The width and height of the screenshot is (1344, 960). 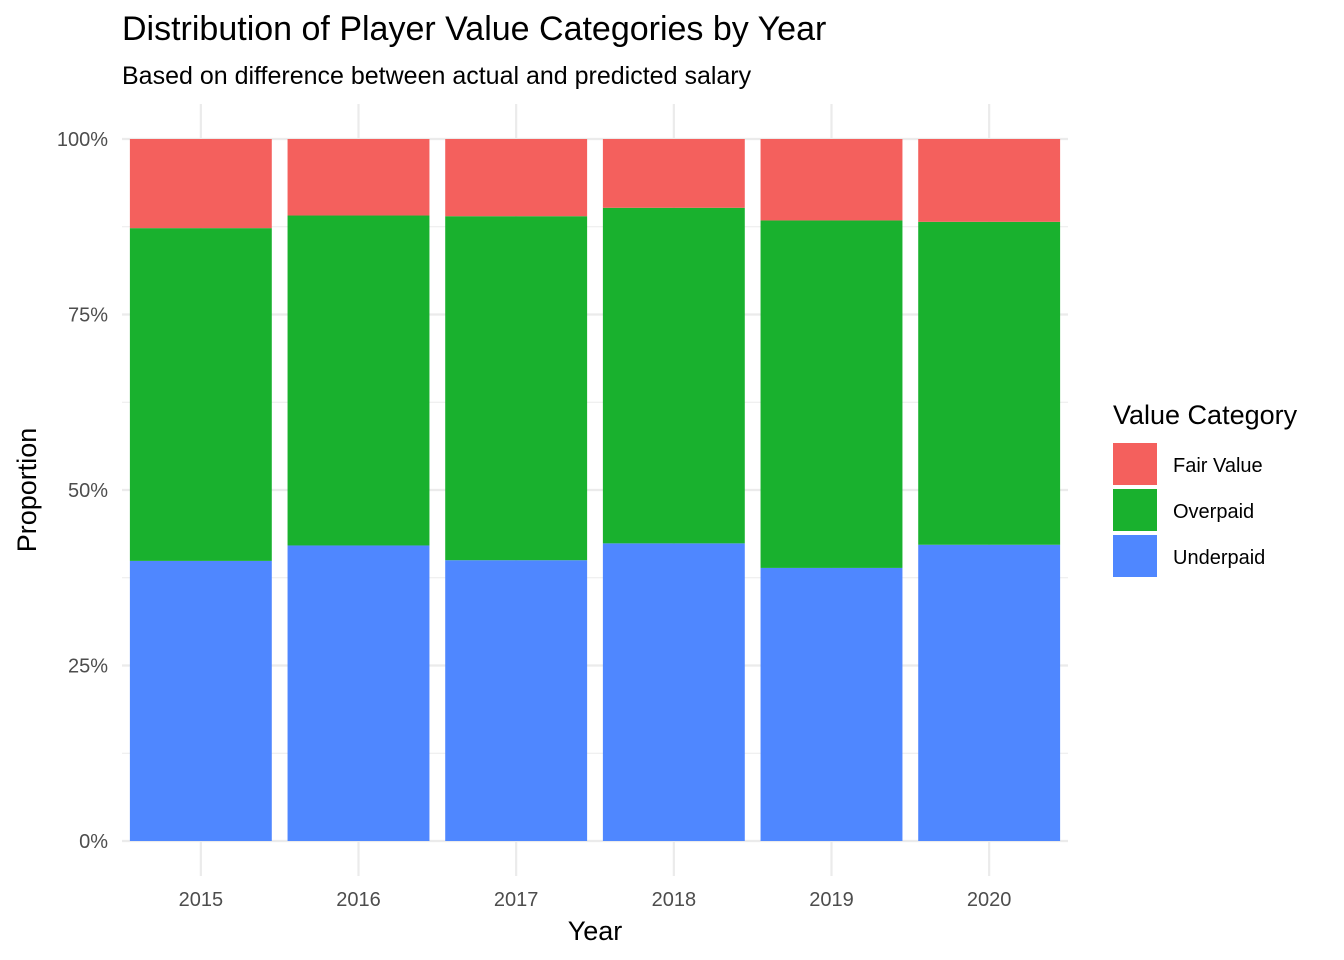 I want to click on bar-overpaid-2019, so click(x=831, y=394).